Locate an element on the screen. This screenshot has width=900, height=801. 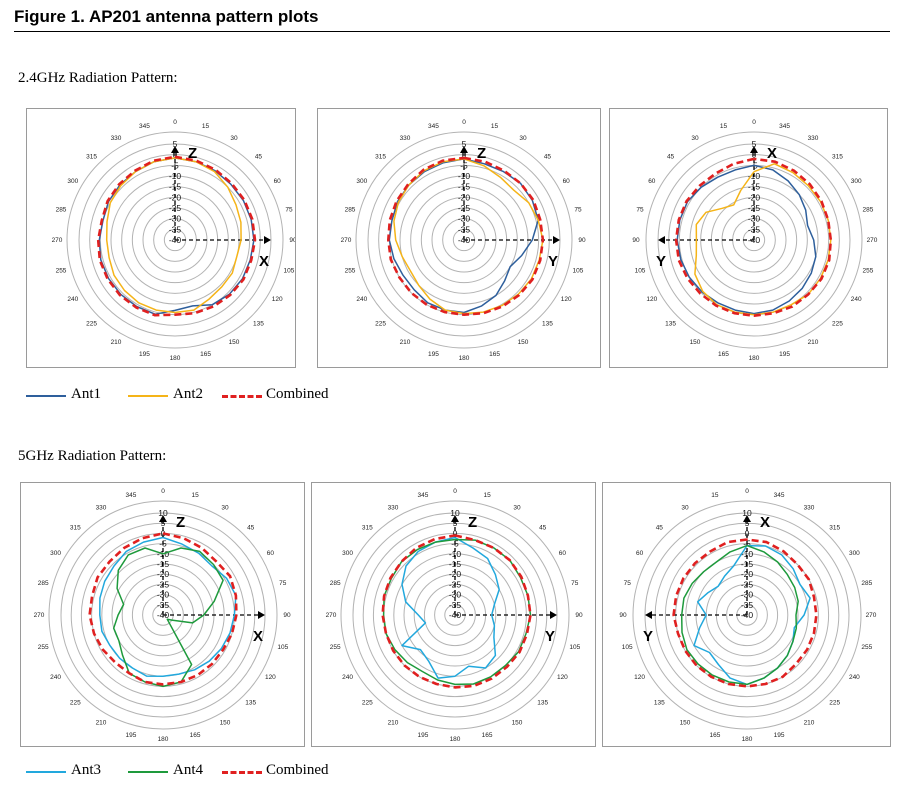
angle-tick-label: 300 is located at coordinates (361, 181).